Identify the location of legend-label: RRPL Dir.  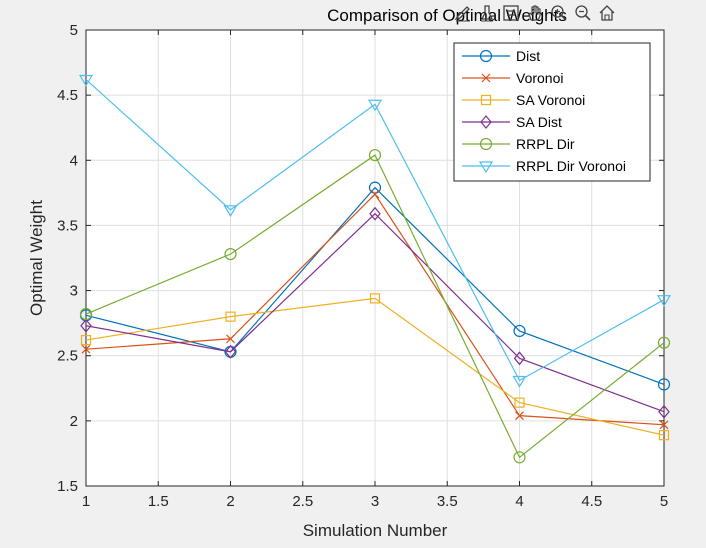
(545, 144).